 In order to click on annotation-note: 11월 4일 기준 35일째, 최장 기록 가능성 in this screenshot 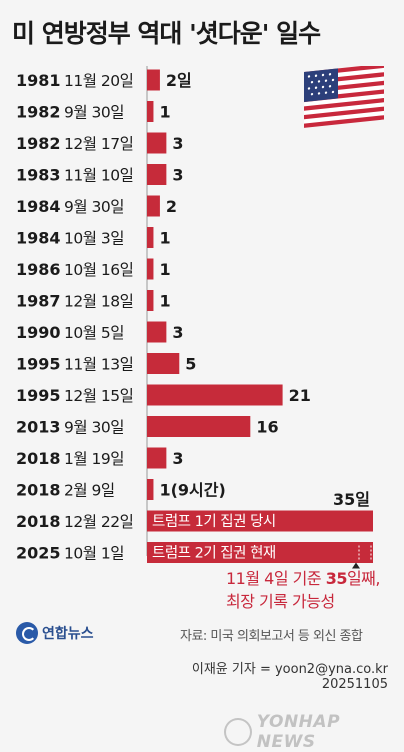, I will do `click(303, 590)`.